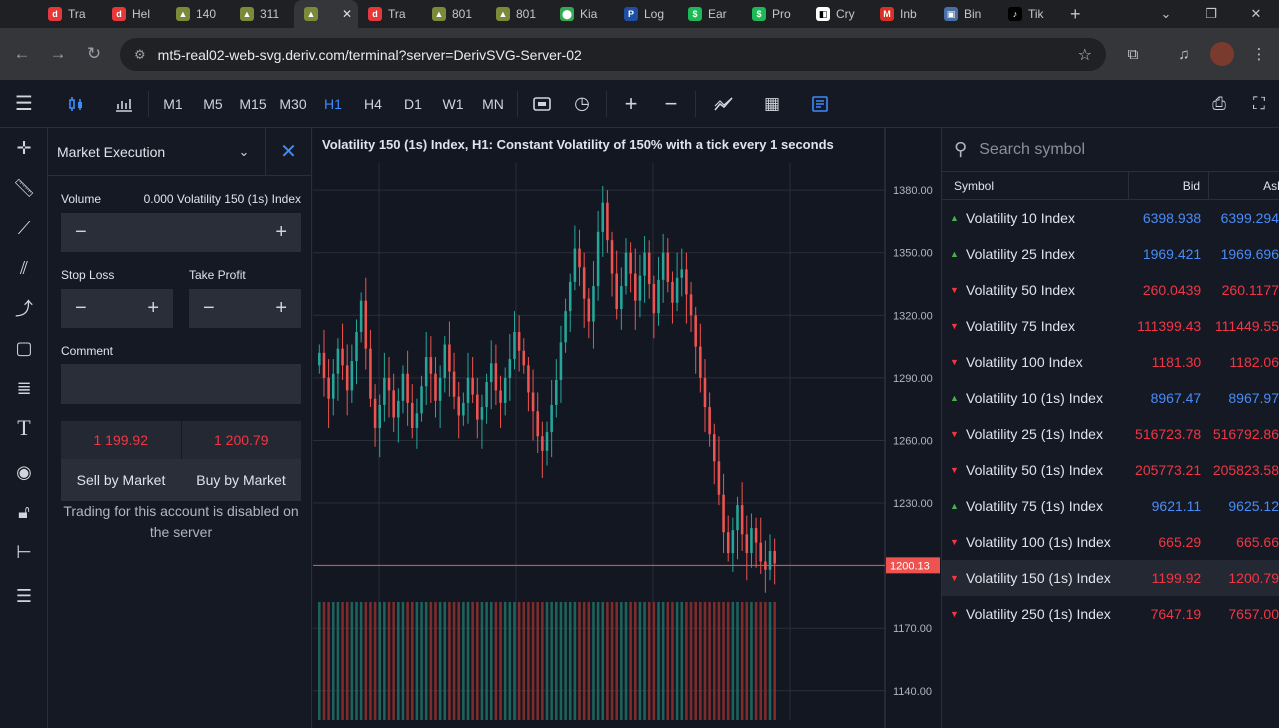  I want to click on lock-drawings-icon: 🔓︎, so click(24, 511).